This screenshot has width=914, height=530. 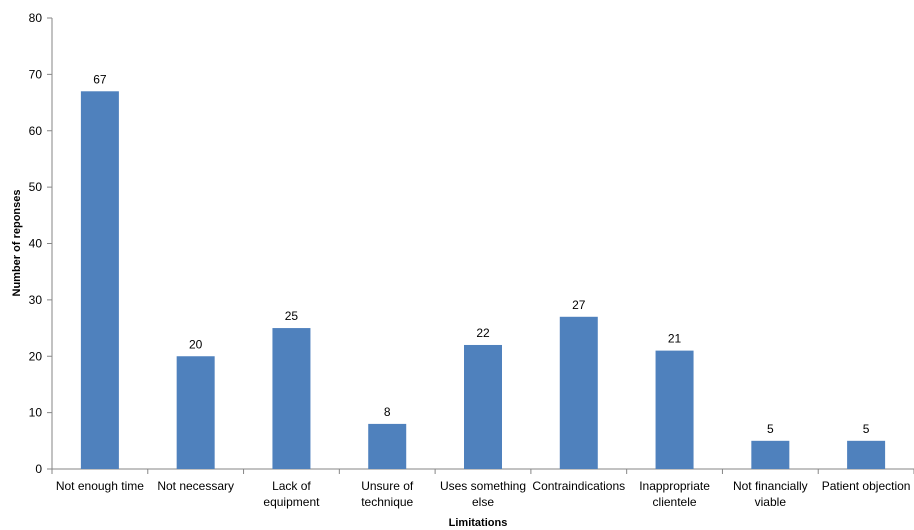 What do you see at coordinates (36, 413) in the screenshot?
I see `y-tick-label: 10` at bounding box center [36, 413].